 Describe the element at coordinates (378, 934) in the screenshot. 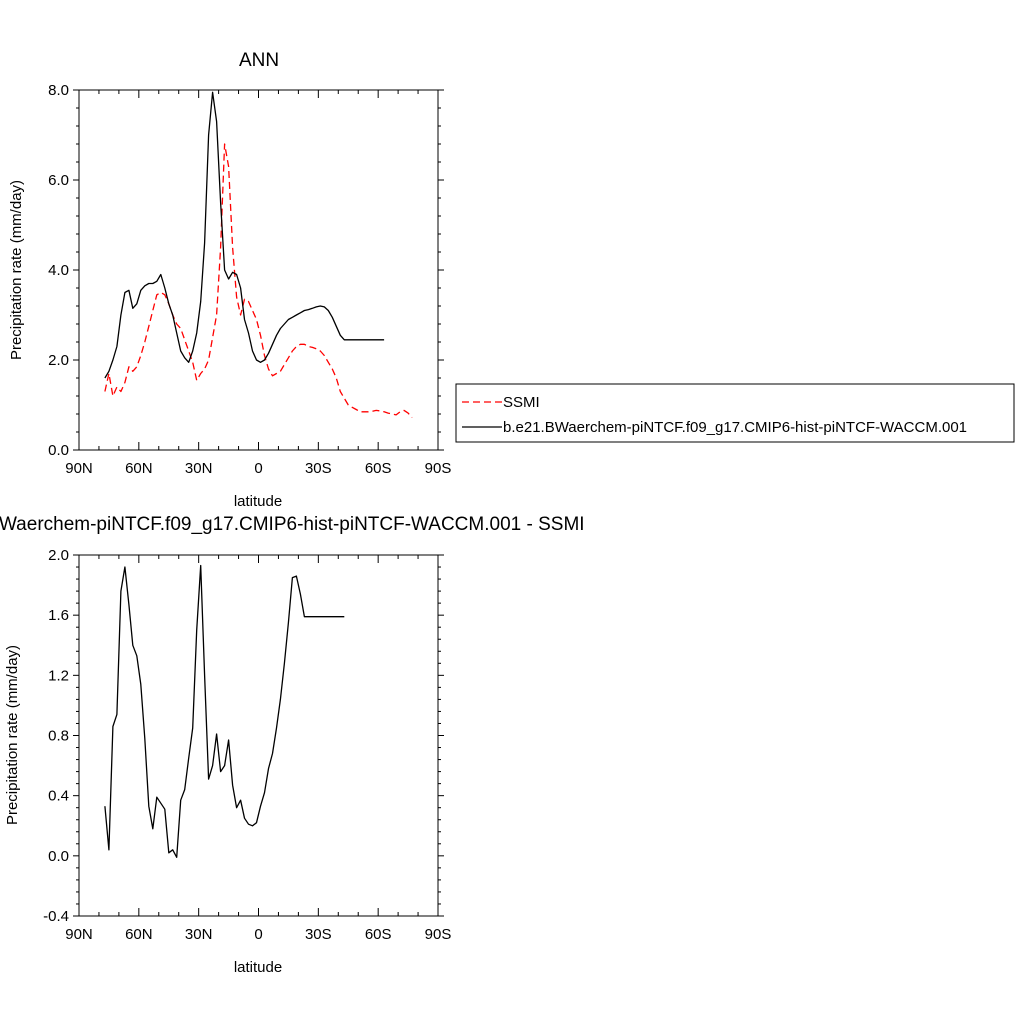

I see `bottom-x-tick-label: 60S` at that location.